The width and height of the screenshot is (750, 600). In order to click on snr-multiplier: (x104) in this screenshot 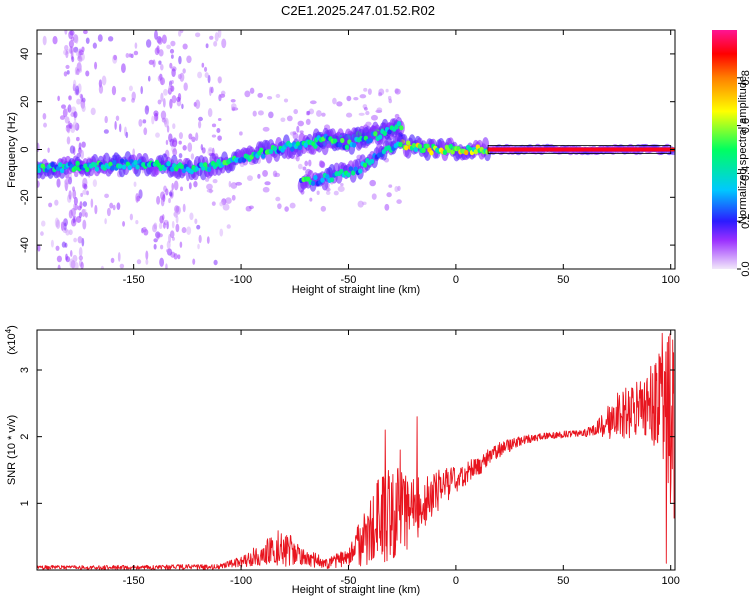, I will do `click(11, 340)`.